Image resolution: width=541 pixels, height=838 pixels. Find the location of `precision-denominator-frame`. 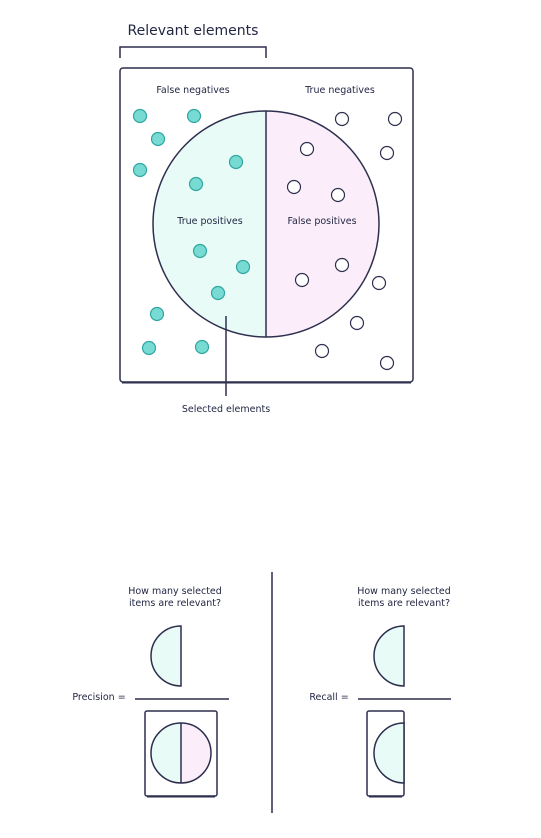

precision-denominator-frame is located at coordinates (181, 753).